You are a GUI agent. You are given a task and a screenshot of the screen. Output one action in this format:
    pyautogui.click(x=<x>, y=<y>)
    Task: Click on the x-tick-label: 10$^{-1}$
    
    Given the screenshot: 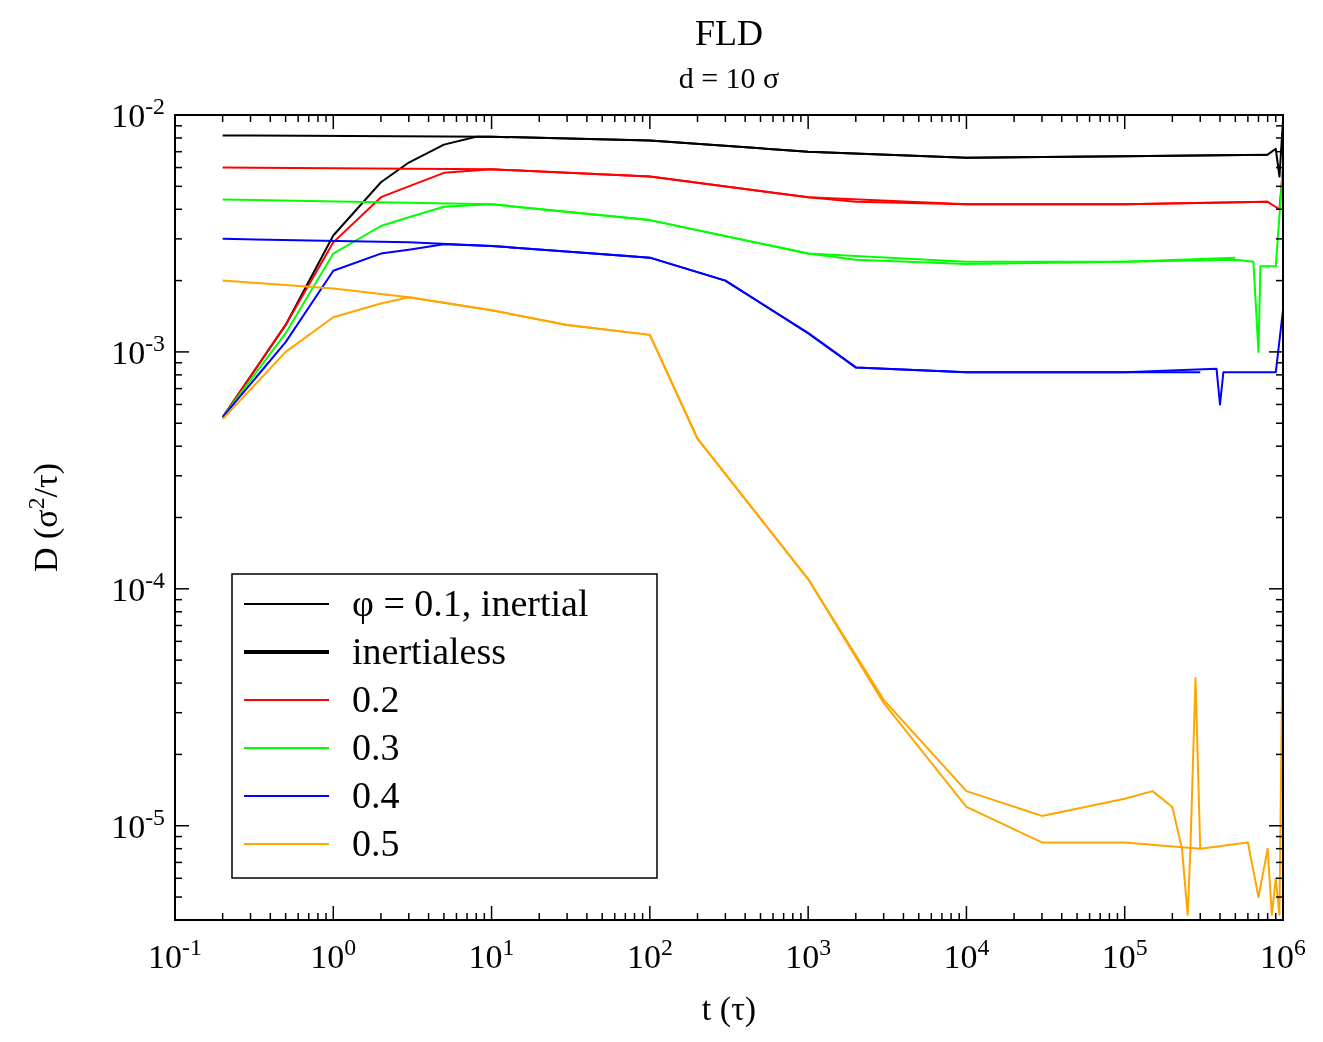 What is the action you would take?
    pyautogui.click(x=175, y=954)
    